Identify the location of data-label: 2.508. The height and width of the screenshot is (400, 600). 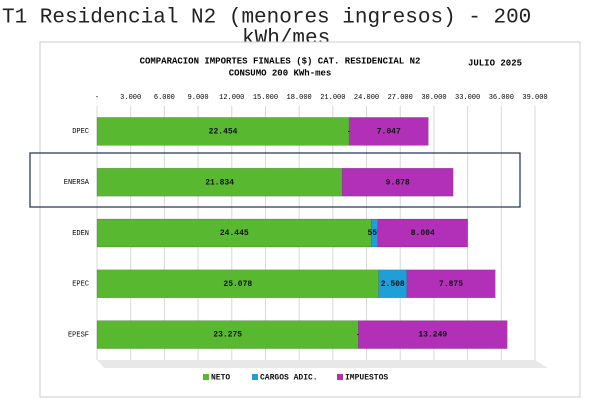
(393, 284).